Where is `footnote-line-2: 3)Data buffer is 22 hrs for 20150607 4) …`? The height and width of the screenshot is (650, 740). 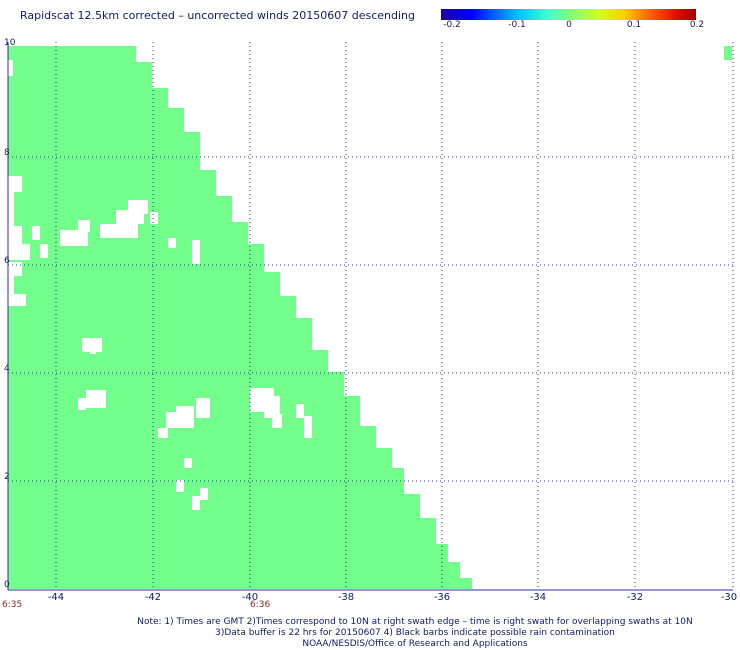
footnote-line-2: 3)Data buffer is 22 hrs for 20150607 4) … is located at coordinates (415, 633).